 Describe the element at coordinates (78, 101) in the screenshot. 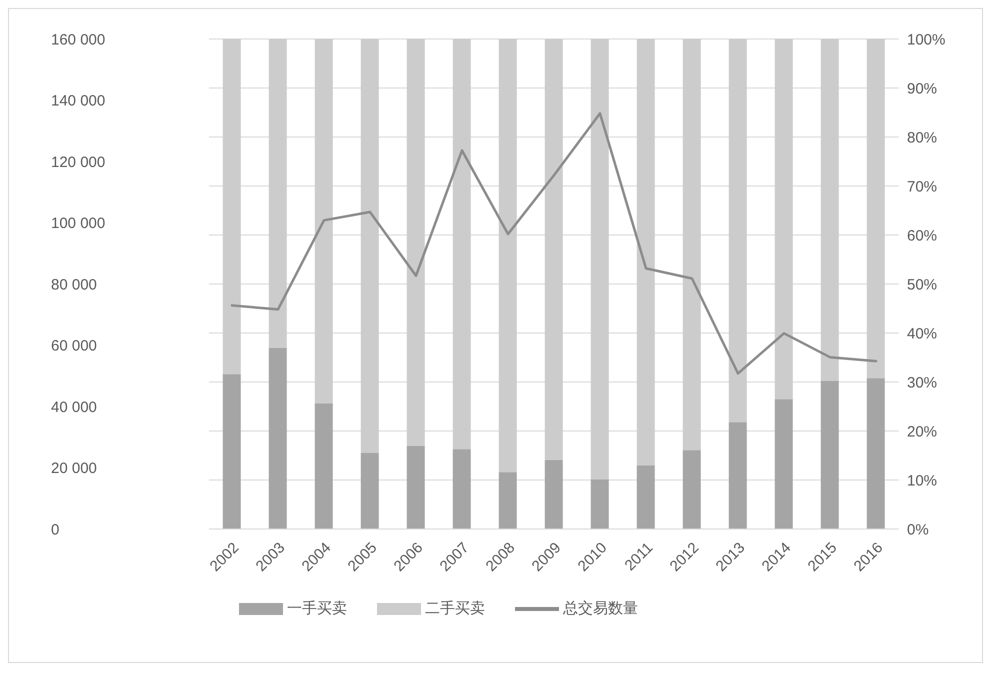

I see `y-tick-label: 140 000` at that location.